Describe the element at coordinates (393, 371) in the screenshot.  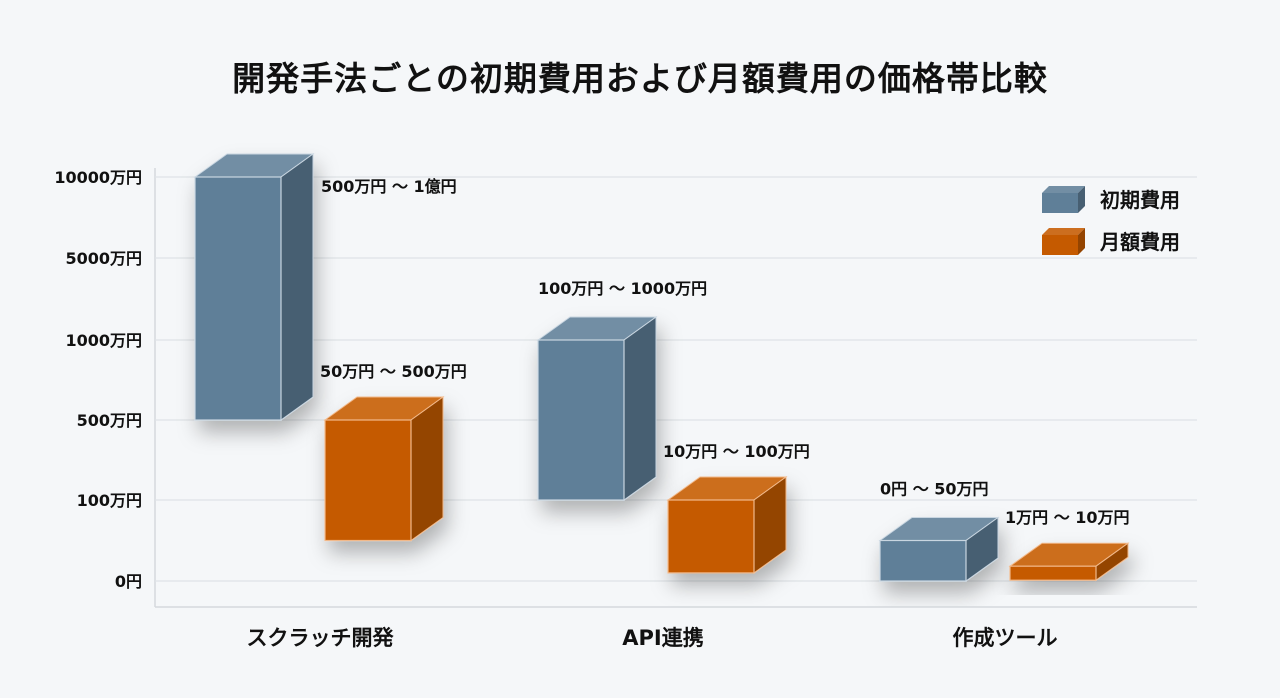
I see `data-label: 50万円 ～ 500万円` at that location.